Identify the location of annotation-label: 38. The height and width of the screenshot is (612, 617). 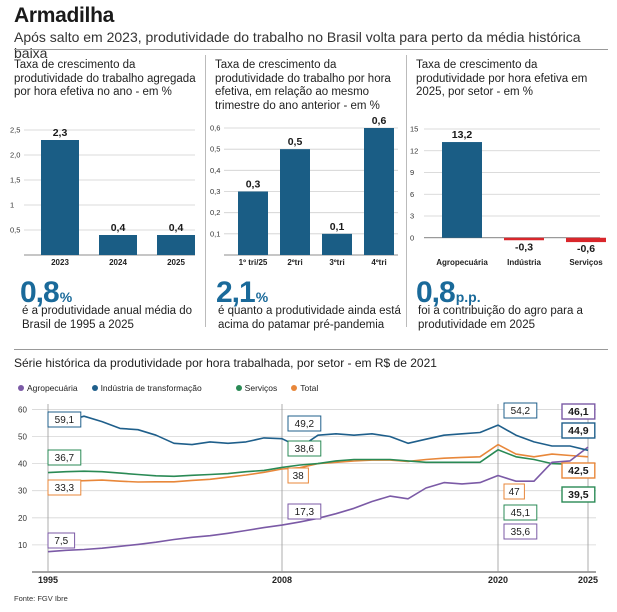
(299, 476).